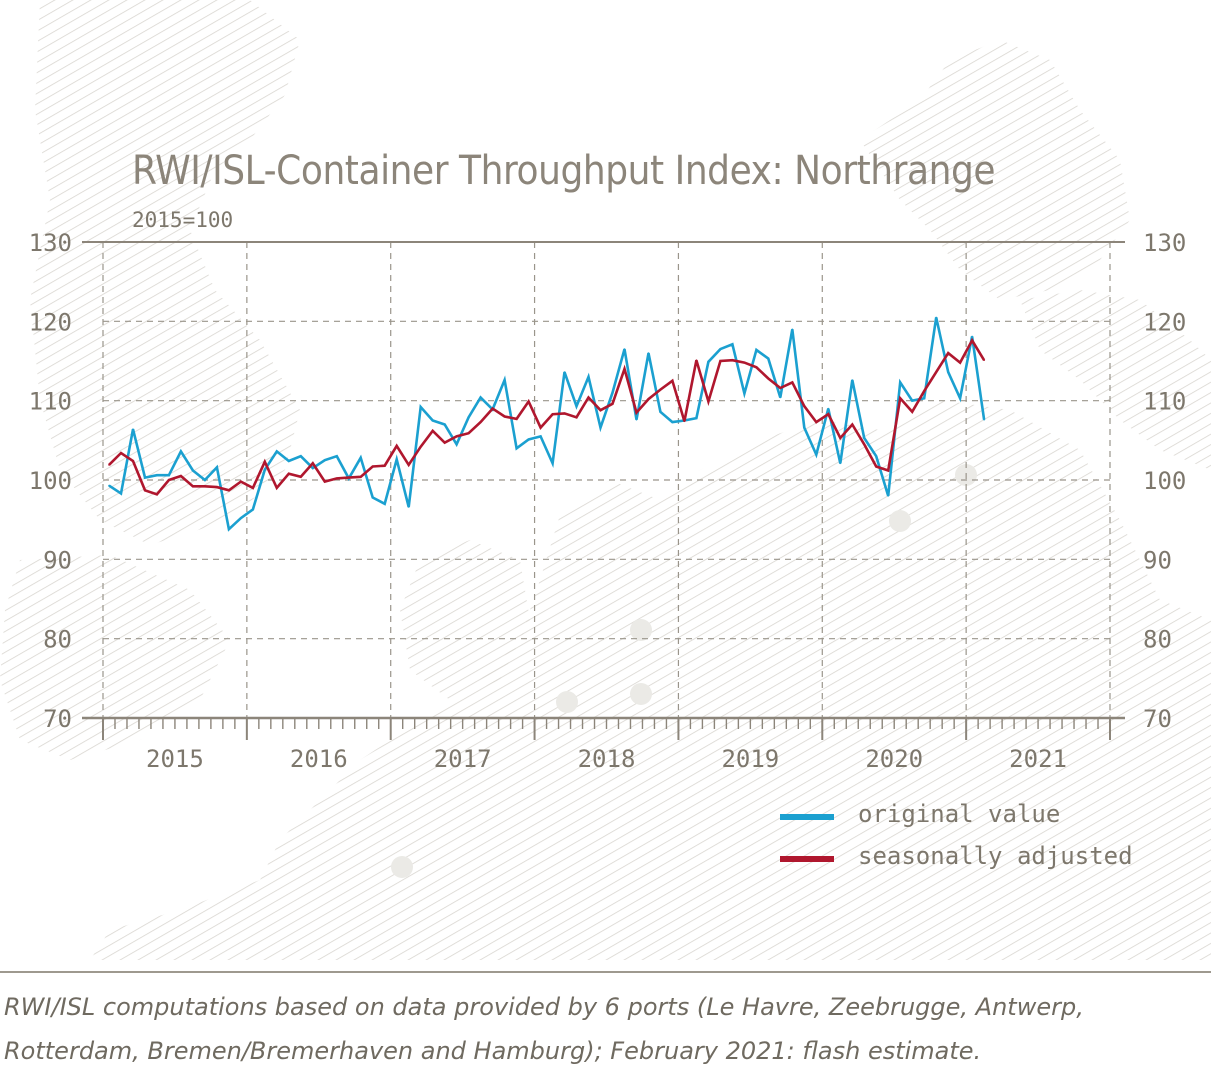  I want to click on series-line-original, so click(547, 424).